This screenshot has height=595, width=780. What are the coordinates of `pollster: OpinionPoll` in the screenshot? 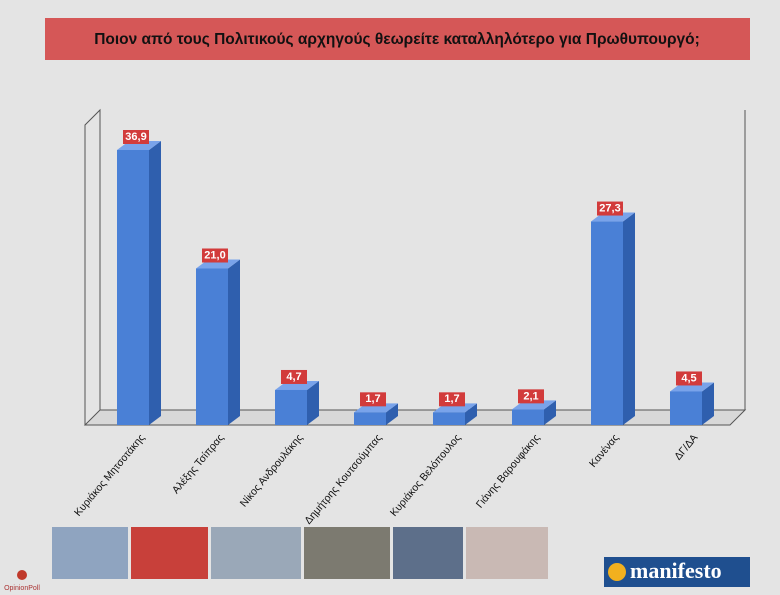 It's located at (22, 588).